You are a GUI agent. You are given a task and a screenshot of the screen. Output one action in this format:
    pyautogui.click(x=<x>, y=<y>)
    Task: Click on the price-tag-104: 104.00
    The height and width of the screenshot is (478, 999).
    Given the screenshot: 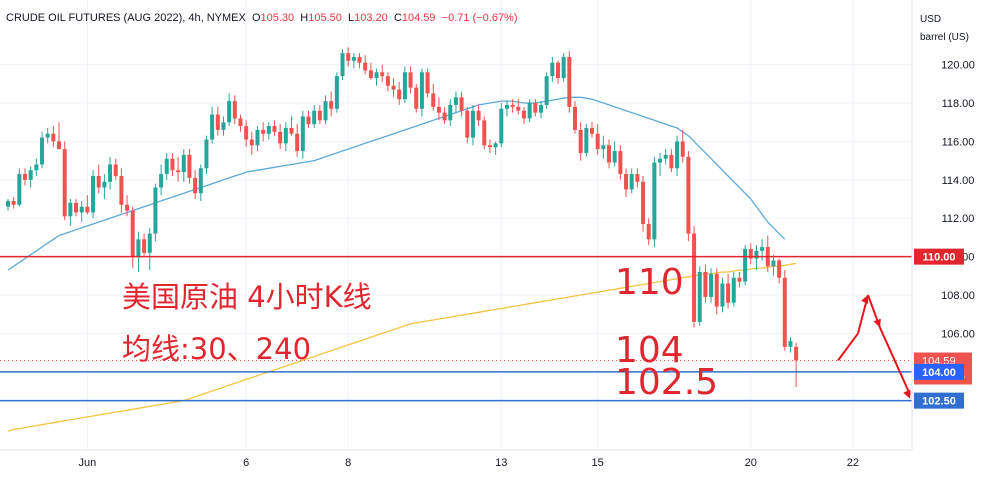 What is the action you would take?
    pyautogui.click(x=939, y=373)
    